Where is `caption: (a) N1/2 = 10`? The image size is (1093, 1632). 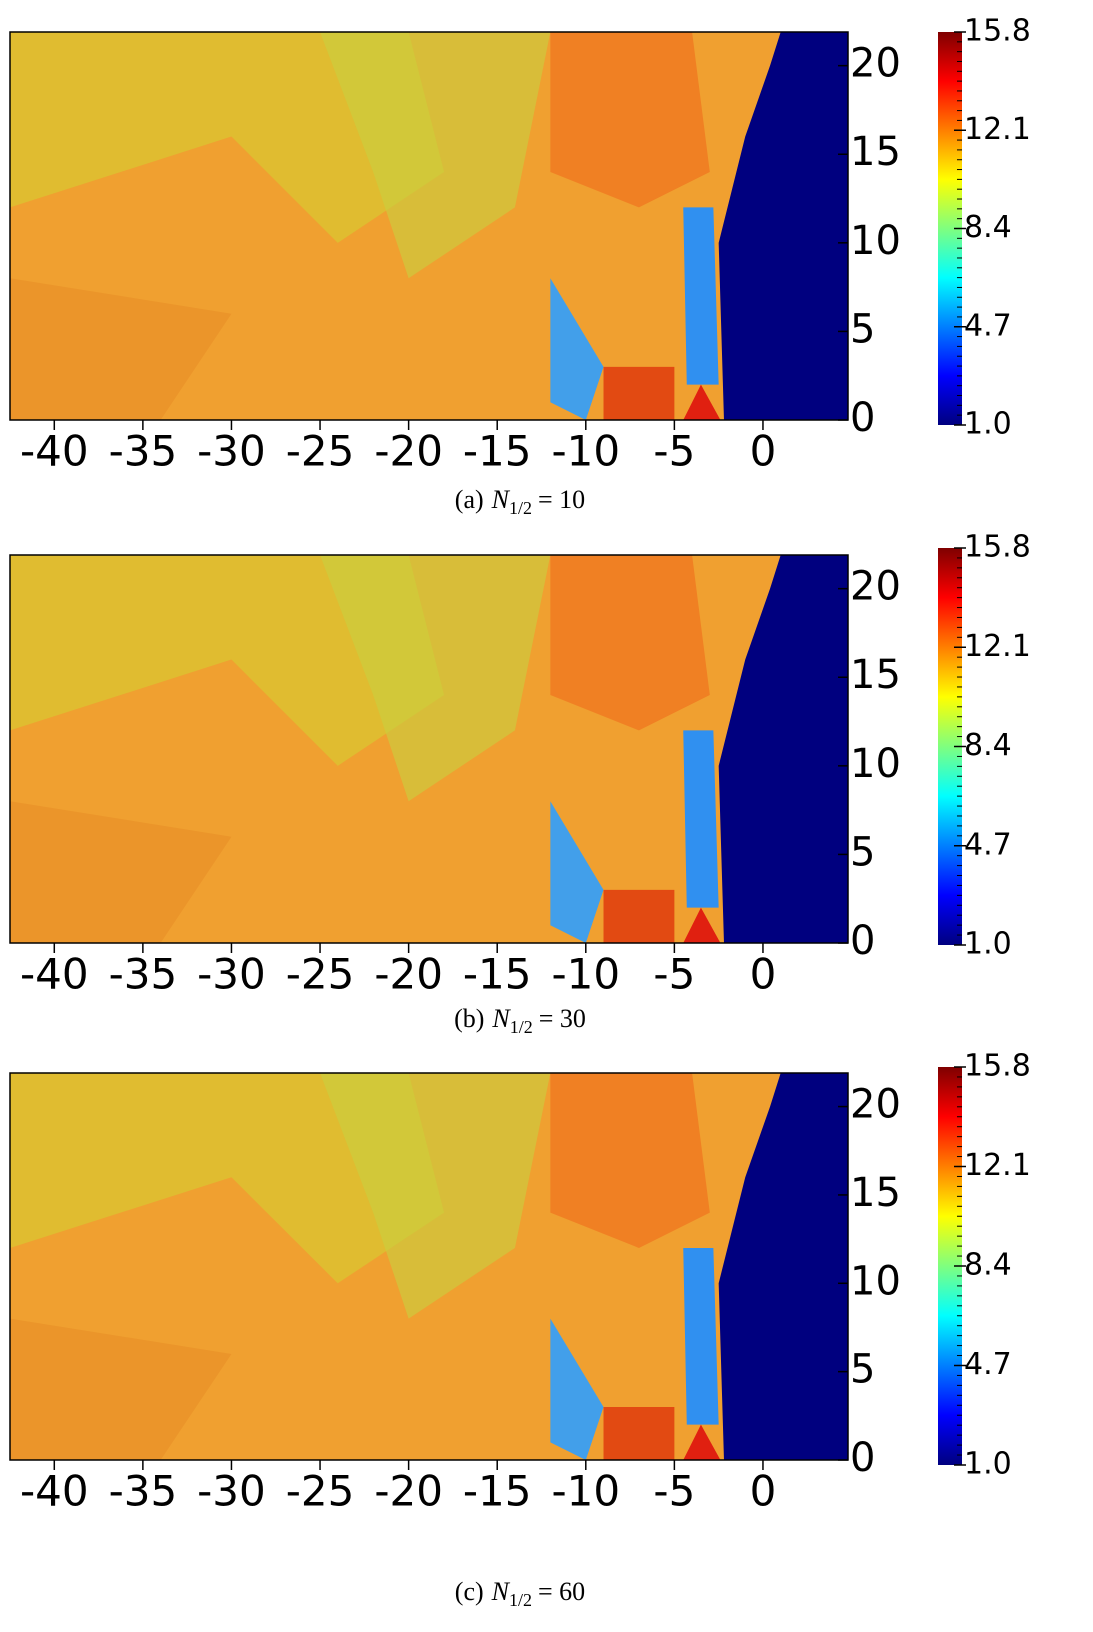
caption: (a) N1/2 = 10 is located at coordinates (520, 501).